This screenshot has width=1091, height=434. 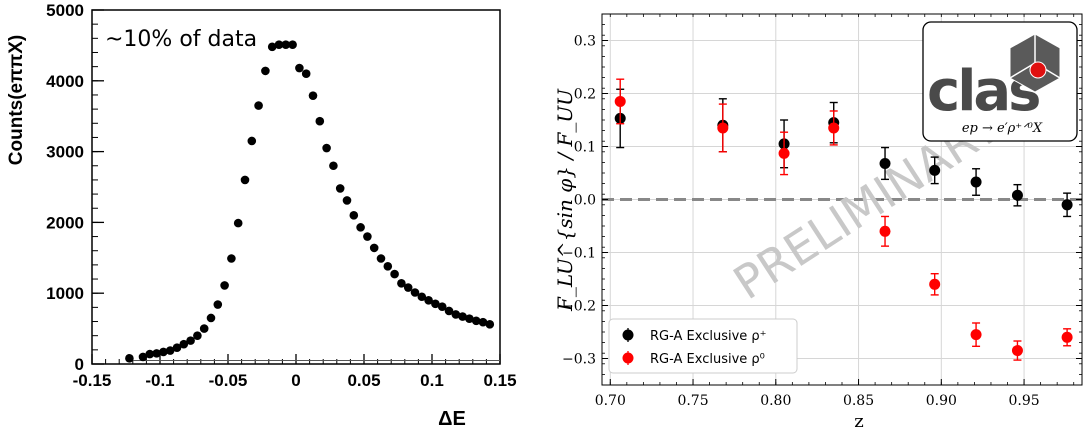 What do you see at coordinates (65, 10) in the screenshot?
I see `left-y-tick-label: 5000` at bounding box center [65, 10].